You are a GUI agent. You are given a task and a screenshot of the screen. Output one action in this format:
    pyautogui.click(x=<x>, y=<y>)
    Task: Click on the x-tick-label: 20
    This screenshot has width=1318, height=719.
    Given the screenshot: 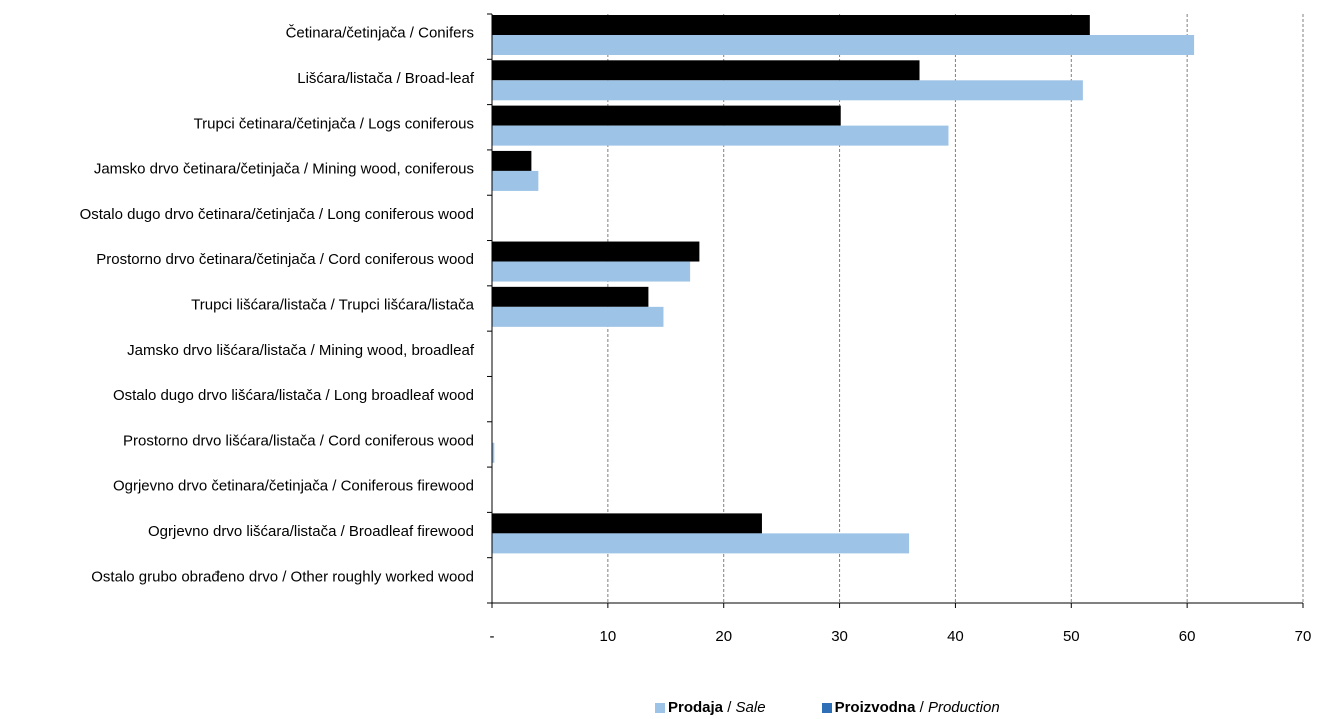 What is the action you would take?
    pyautogui.click(x=723, y=636)
    